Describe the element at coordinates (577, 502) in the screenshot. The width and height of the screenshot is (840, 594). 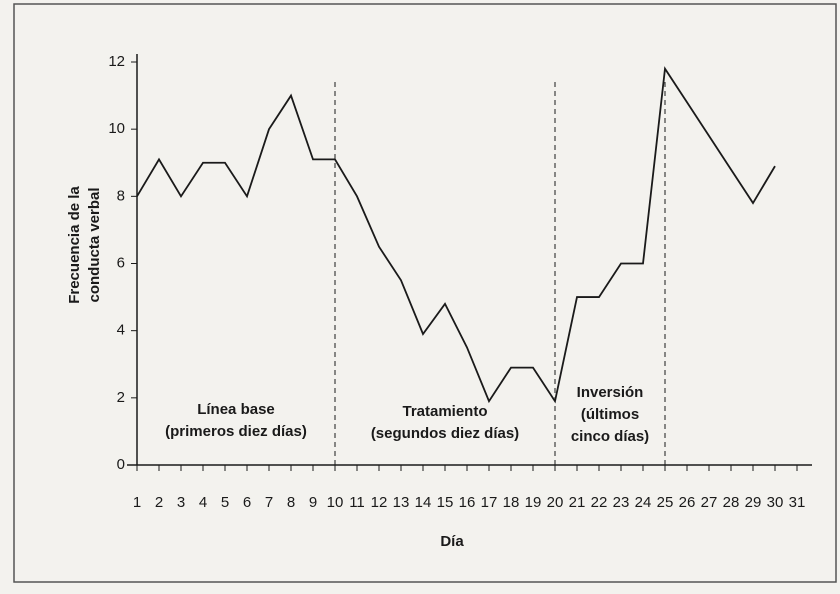
I see `x-tick-label: 21` at that location.